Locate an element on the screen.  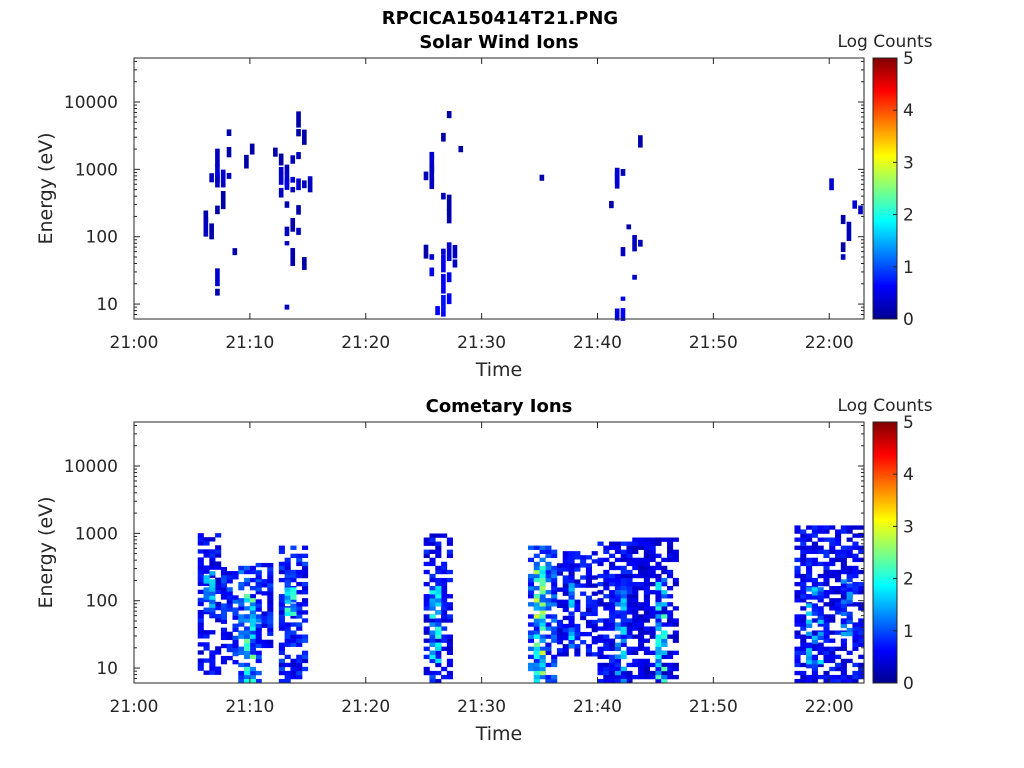
y-axis-label: Energy (eV) is located at coordinates (46, 188).